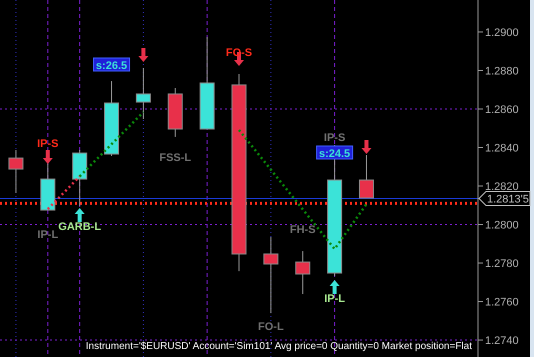 The image size is (534, 357). Describe the element at coordinates (502, 226) in the screenshot. I see `y-tick-label: 1.2800` at that location.